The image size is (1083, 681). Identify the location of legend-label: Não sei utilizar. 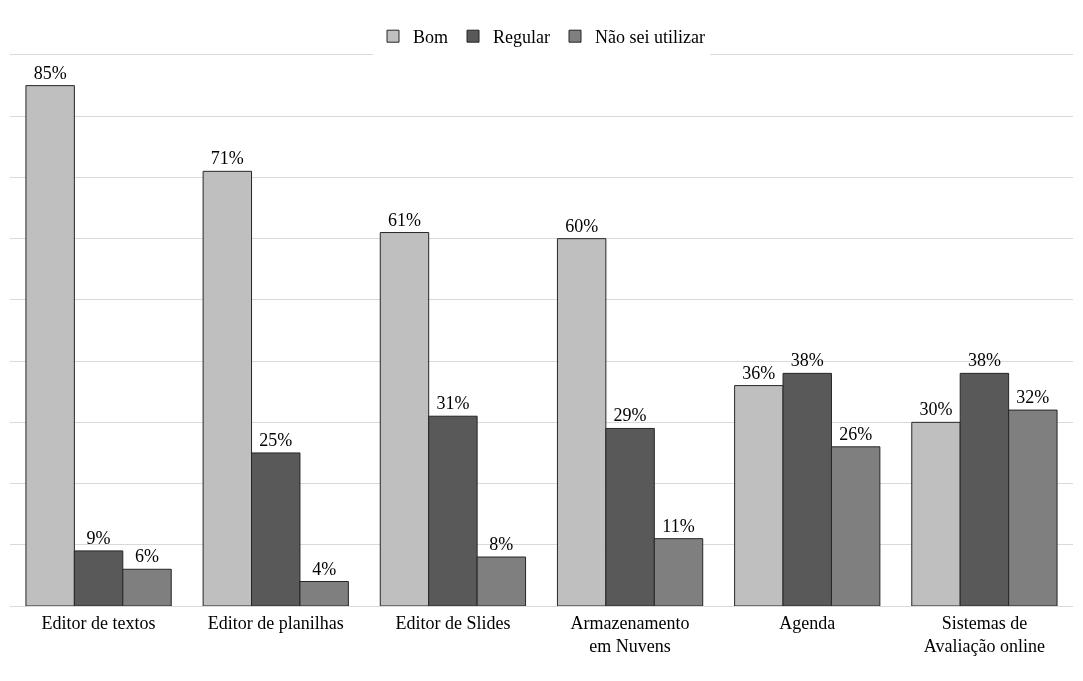
(650, 37).